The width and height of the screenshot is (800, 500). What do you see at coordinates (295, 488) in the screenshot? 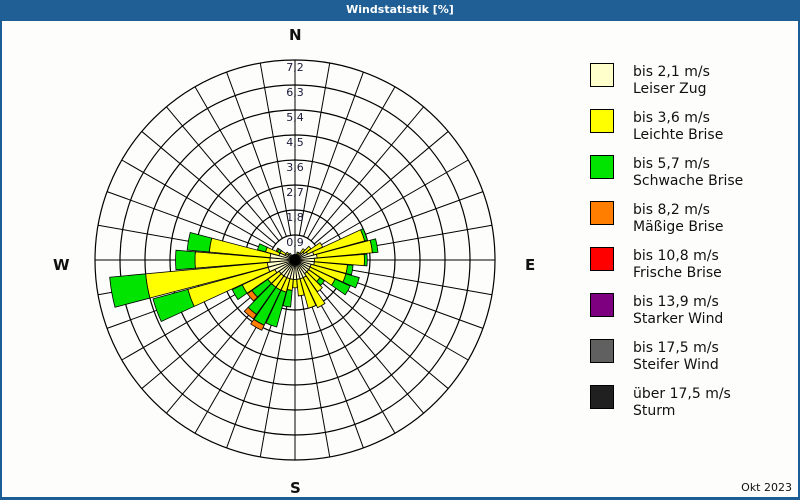
I see `compass-south-label: S` at bounding box center [295, 488].